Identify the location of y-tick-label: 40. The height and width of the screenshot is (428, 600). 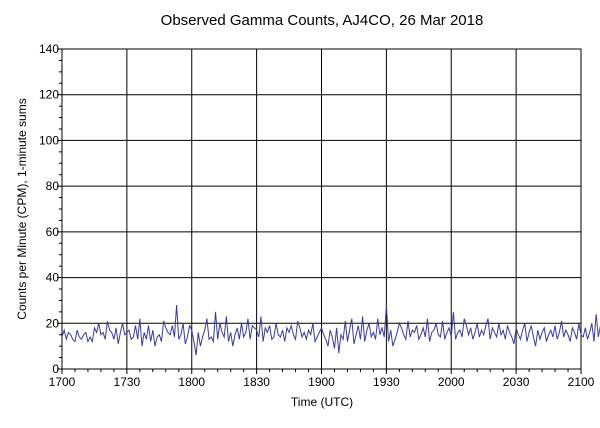
(53, 278).